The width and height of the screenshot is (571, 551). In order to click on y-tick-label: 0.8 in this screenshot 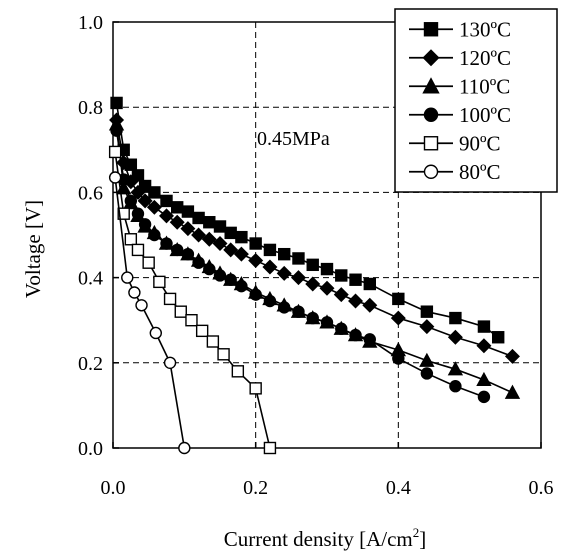, I will do `click(90, 108)`.